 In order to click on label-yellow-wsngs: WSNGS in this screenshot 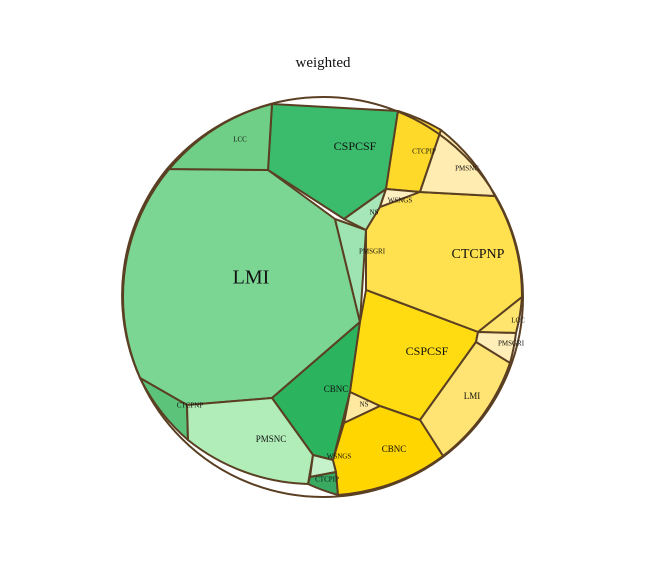, I will do `click(400, 201)`.